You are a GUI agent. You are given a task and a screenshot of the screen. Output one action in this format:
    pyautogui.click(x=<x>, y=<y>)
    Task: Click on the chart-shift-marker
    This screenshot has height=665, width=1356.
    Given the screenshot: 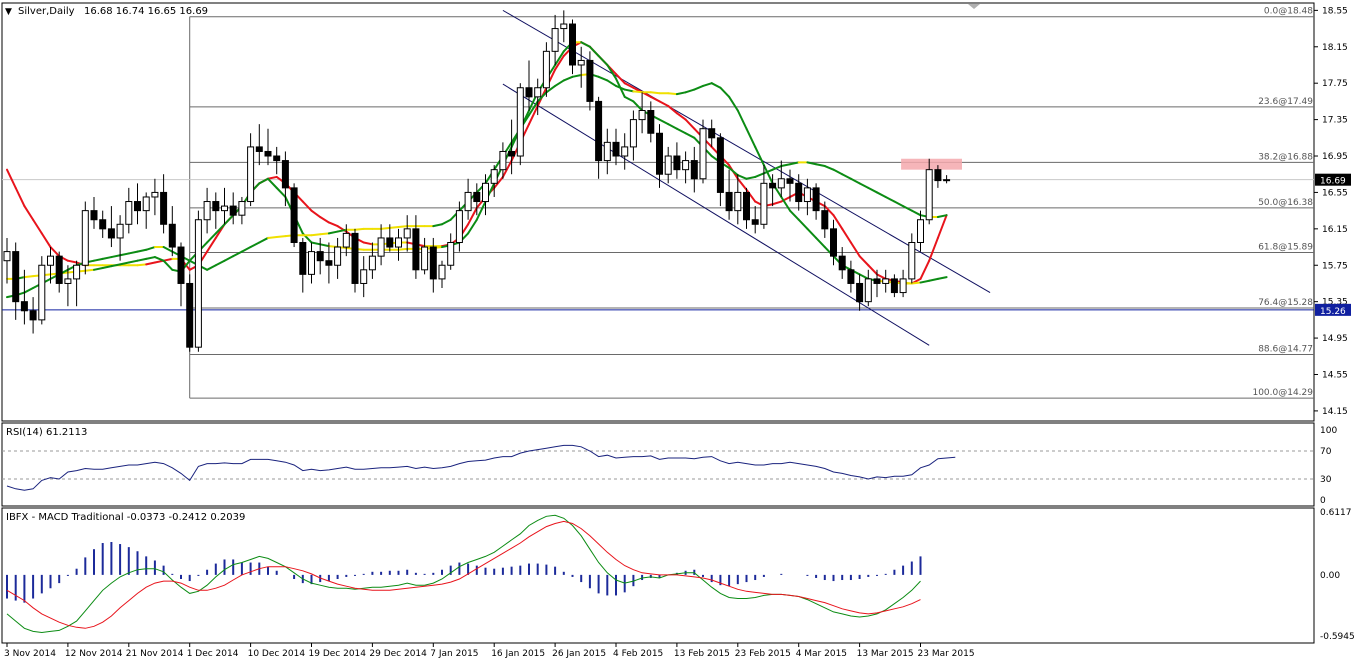 What is the action you would take?
    pyautogui.click(x=974, y=6)
    